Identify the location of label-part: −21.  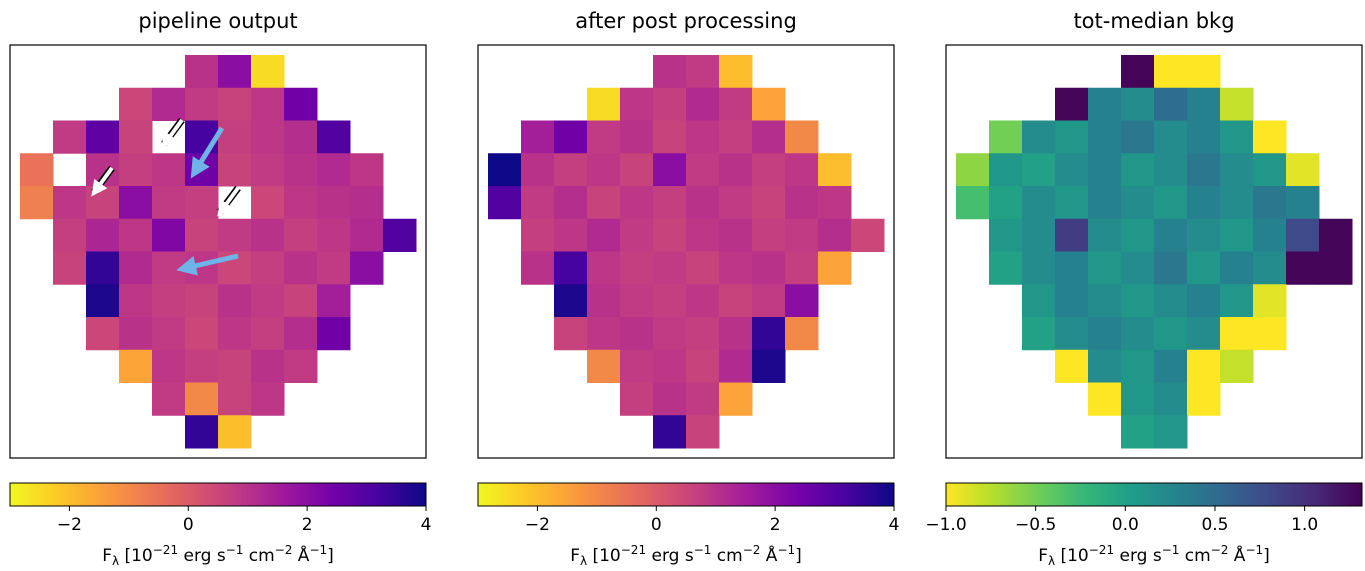
(165, 550).